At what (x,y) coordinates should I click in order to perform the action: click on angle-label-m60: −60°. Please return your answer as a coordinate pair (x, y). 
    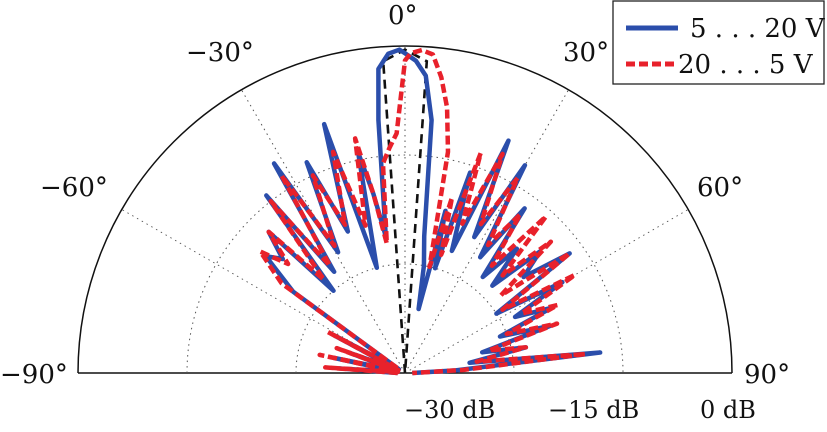
    Looking at the image, I should click on (74, 188).